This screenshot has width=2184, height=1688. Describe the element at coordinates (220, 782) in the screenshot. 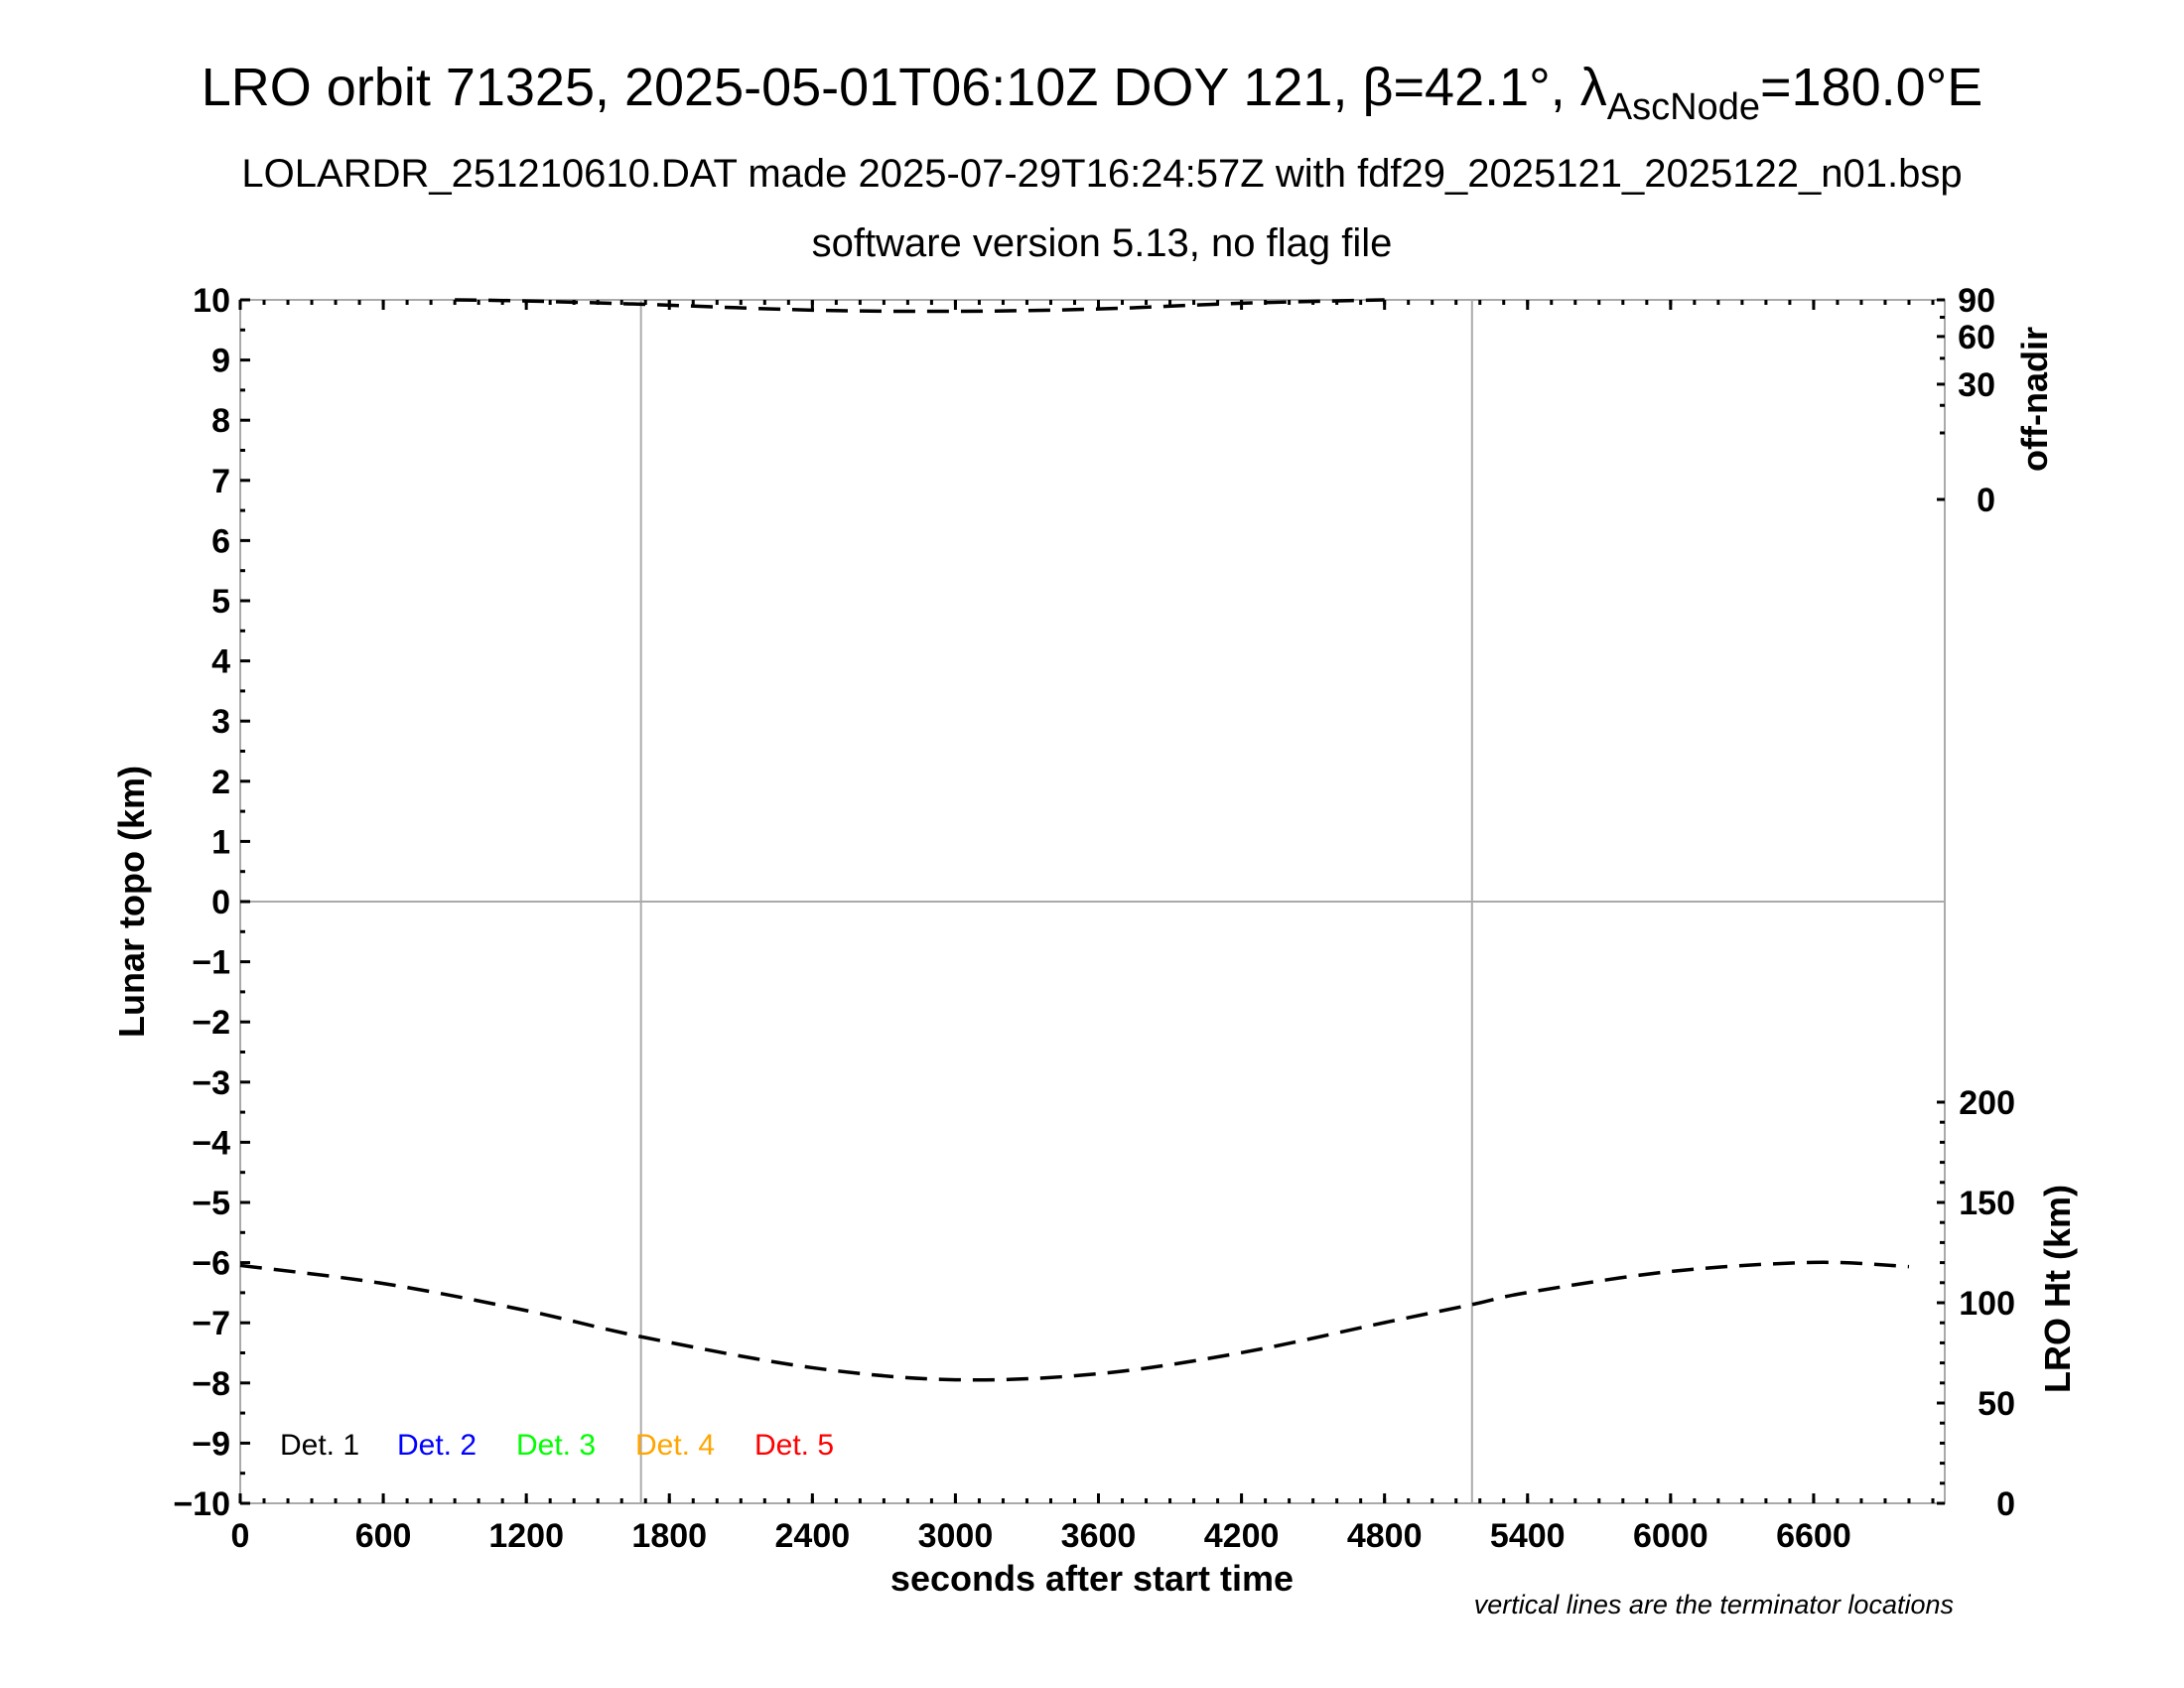

I see `y-tick-label: 2` at that location.